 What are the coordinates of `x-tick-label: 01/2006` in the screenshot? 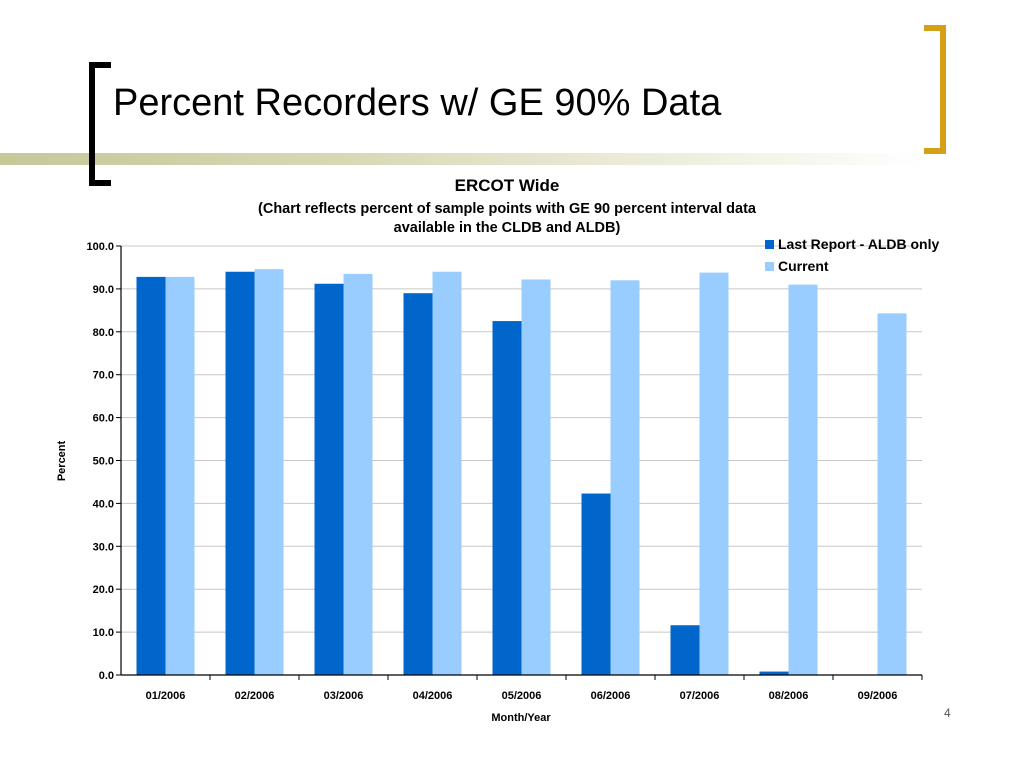 It's located at (166, 696).